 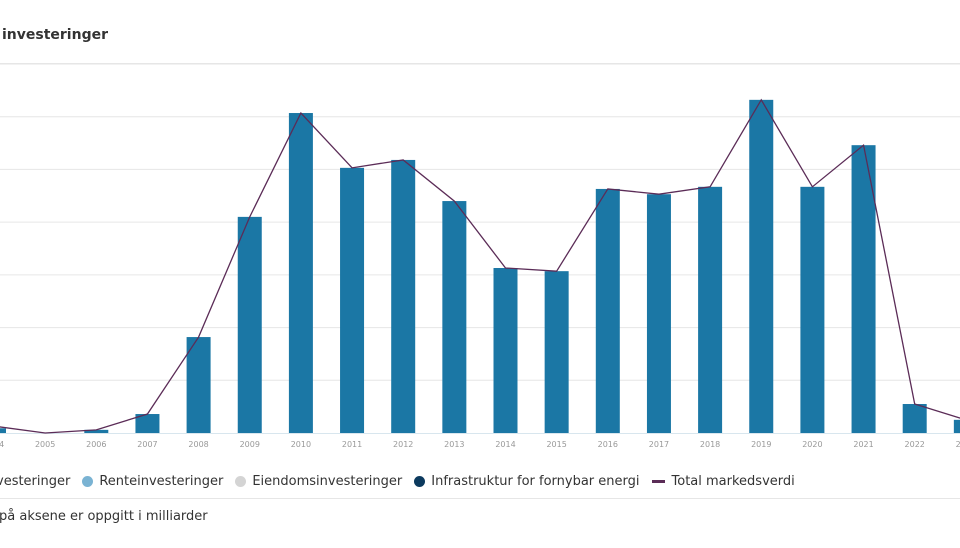 I want to click on bar-2007, so click(x=147, y=423).